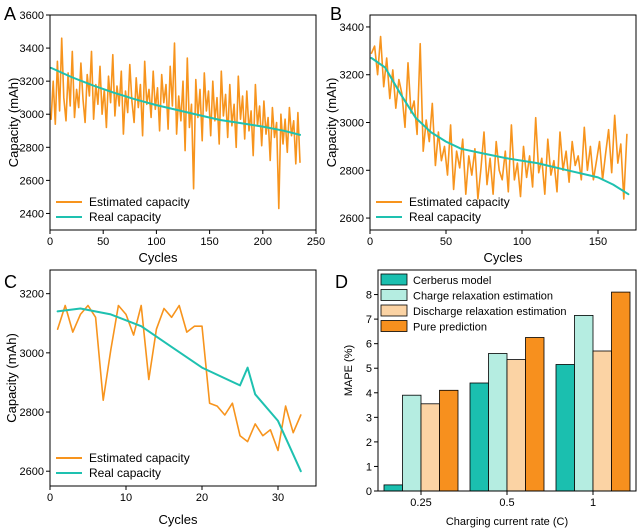  What do you see at coordinates (369, 296) in the screenshot?
I see `y-tick-label: 8` at bounding box center [369, 296].